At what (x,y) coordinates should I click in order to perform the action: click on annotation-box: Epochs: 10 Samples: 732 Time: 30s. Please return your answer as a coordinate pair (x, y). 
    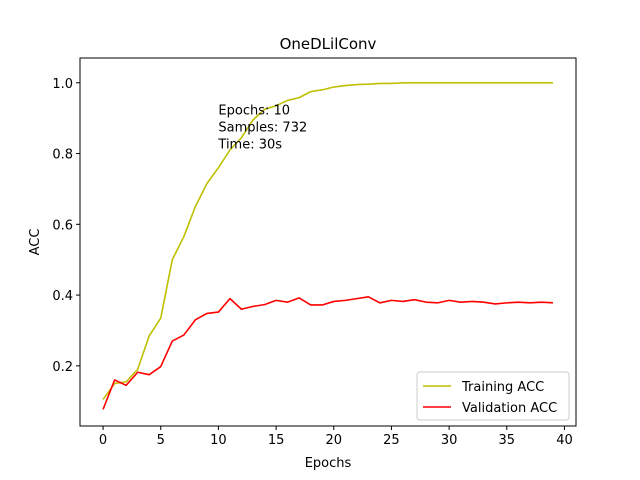
    Looking at the image, I should click on (262, 128).